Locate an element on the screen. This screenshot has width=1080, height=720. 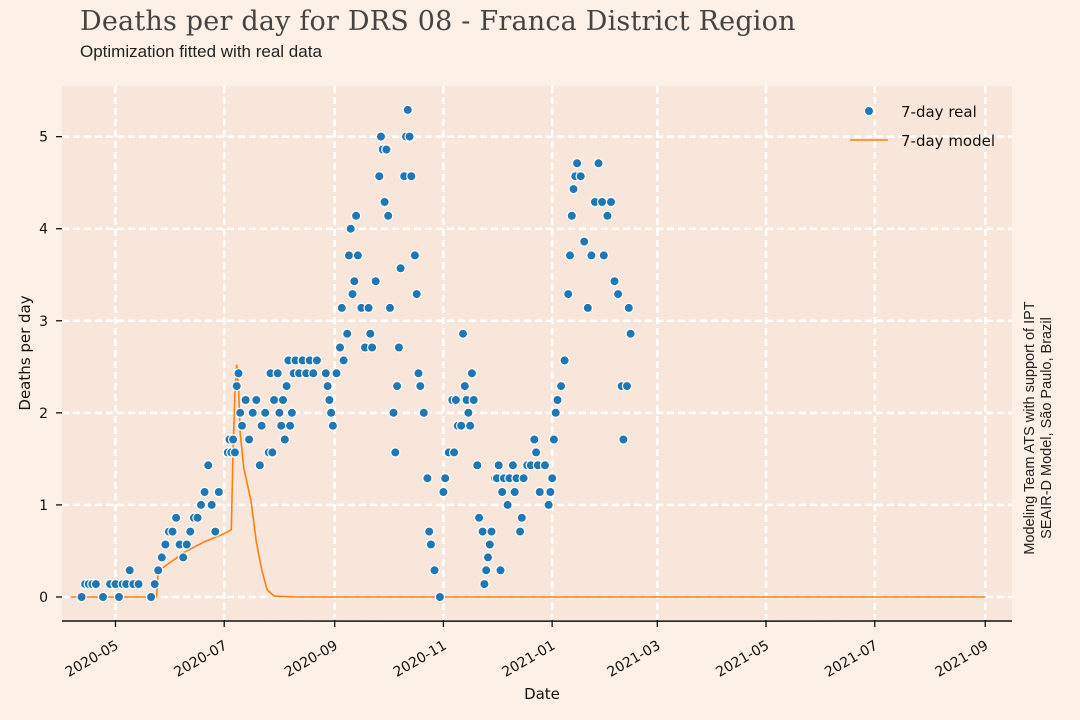
x-tick-label: 2020-11 is located at coordinates (420, 659).